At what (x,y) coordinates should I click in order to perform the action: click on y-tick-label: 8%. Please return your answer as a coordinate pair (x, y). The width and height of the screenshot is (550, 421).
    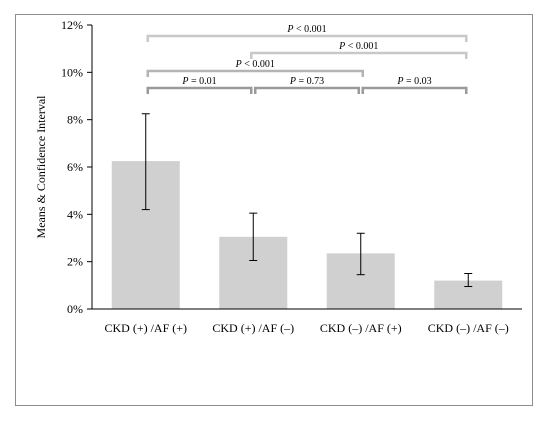
    Looking at the image, I should click on (75, 120).